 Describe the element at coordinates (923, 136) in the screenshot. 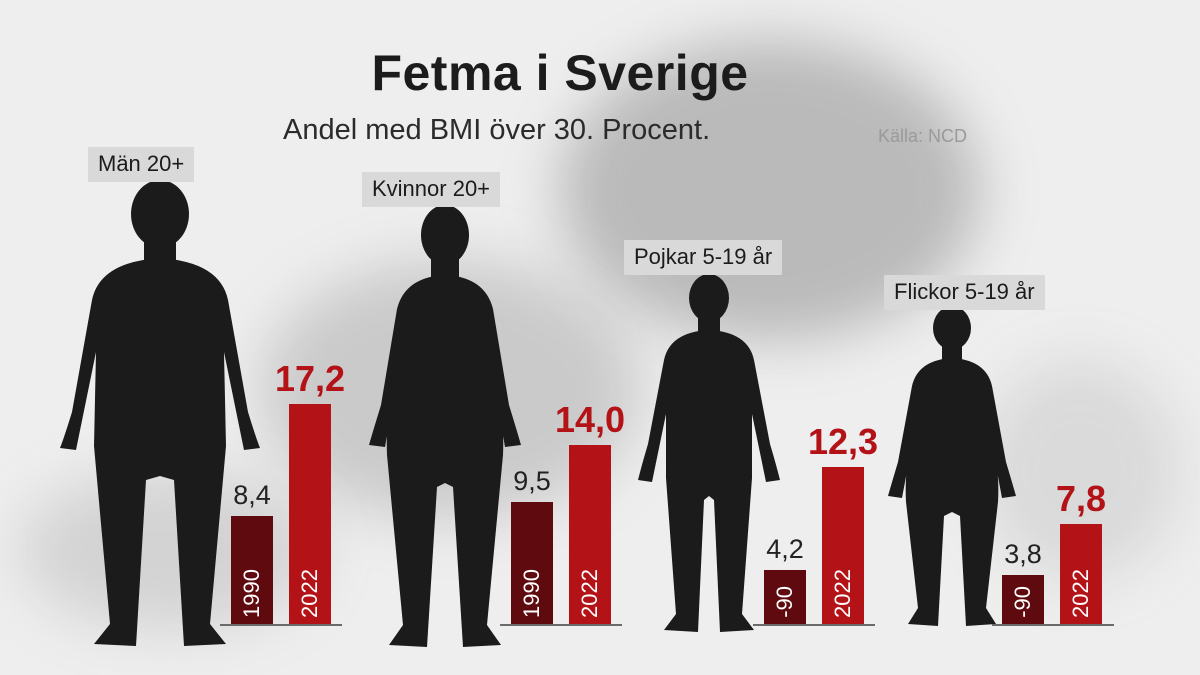

I see `source-note: Källa: NCD` at that location.